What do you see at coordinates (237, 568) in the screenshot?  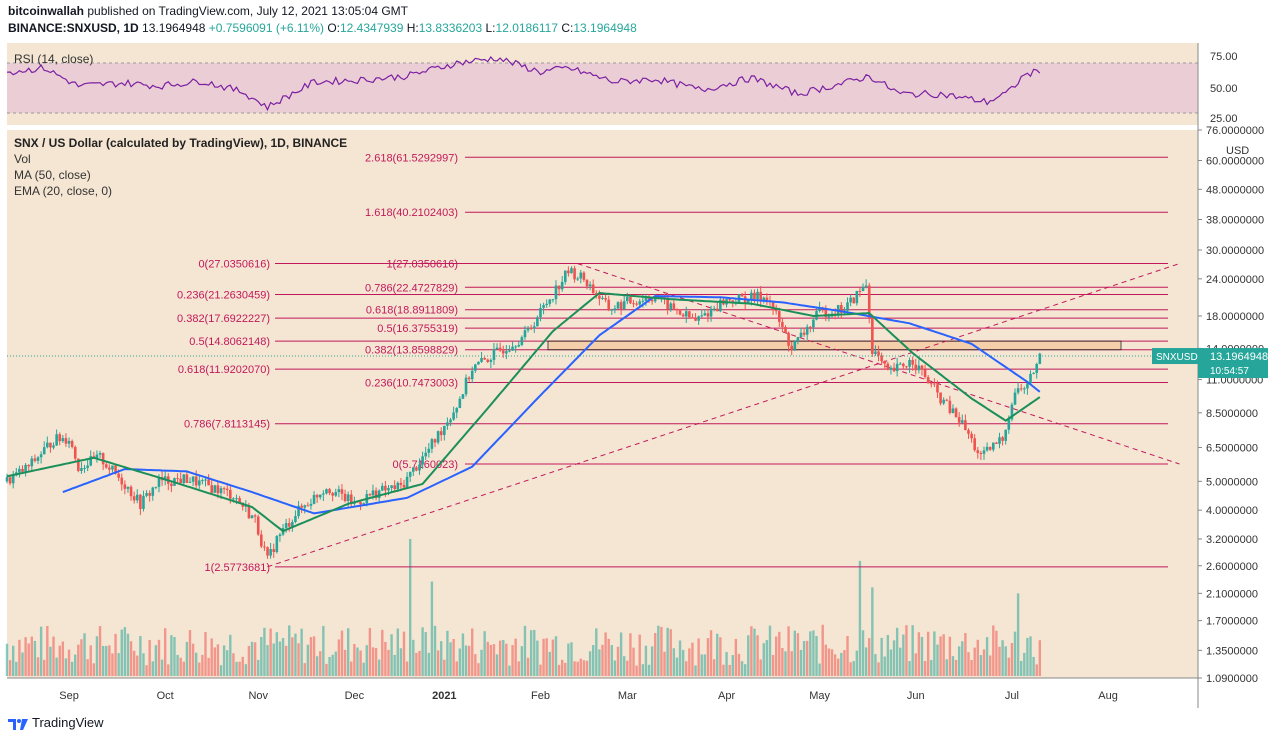 I see `fib-label: 1(2.5773681)` at bounding box center [237, 568].